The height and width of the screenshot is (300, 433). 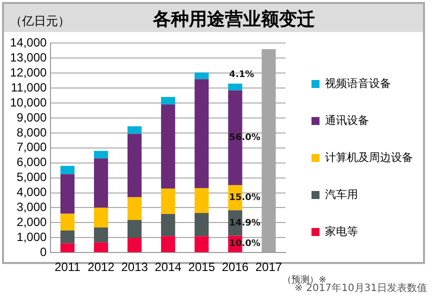 I want to click on y-tick-label: 14,000, so click(x=29, y=43).